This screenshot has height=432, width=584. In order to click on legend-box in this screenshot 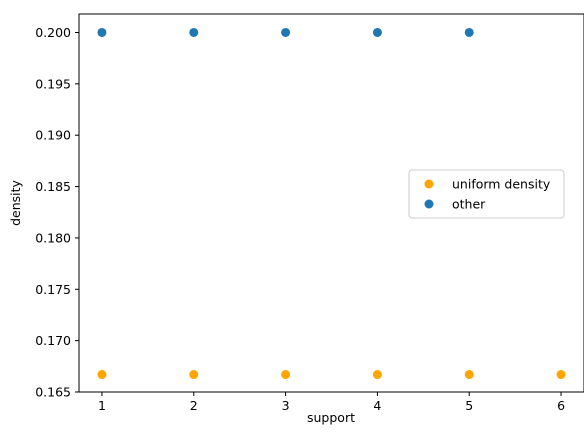, I will do `click(486, 194)`.